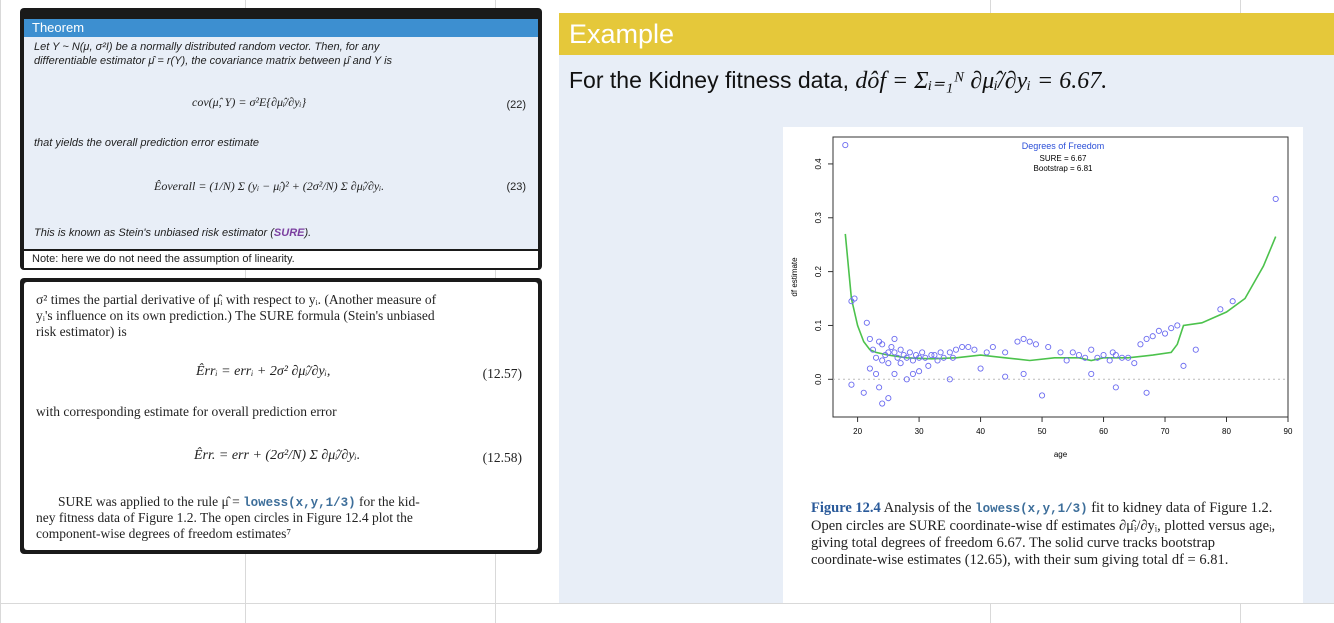  I want to click on code-lowess: lowess(x,y,1/3), so click(299, 503).